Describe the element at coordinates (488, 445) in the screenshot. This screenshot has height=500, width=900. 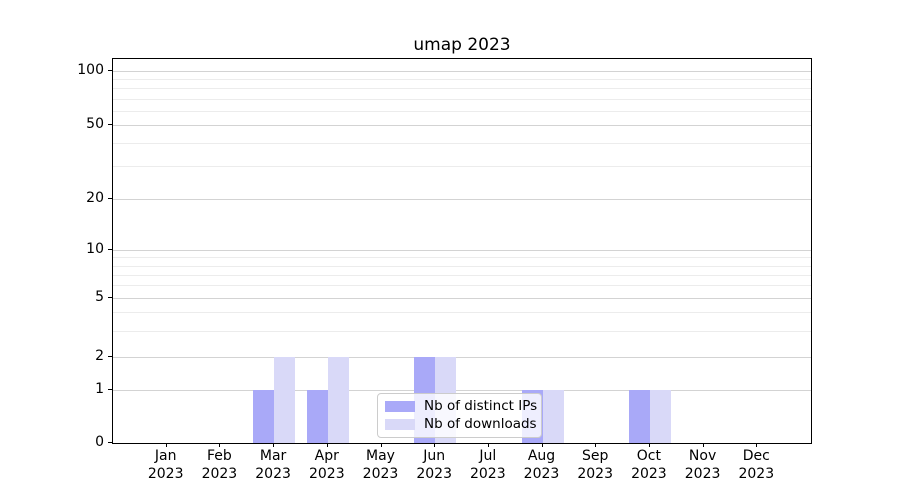
I see `x-tick-mark-jul` at that location.